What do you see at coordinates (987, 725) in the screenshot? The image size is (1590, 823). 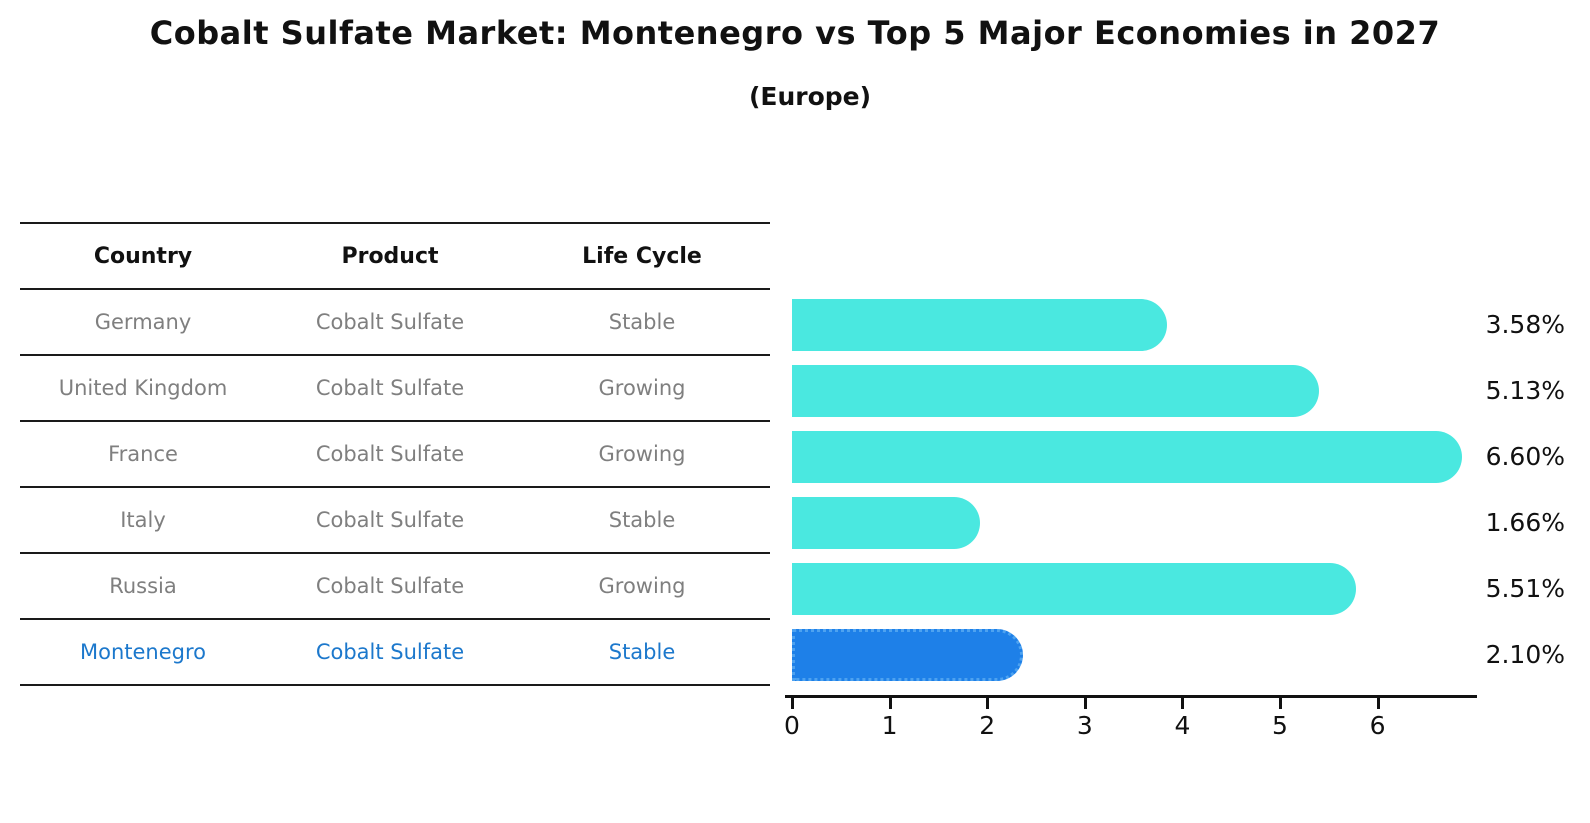 I see `x-axis-tick-label: 2` at bounding box center [987, 725].